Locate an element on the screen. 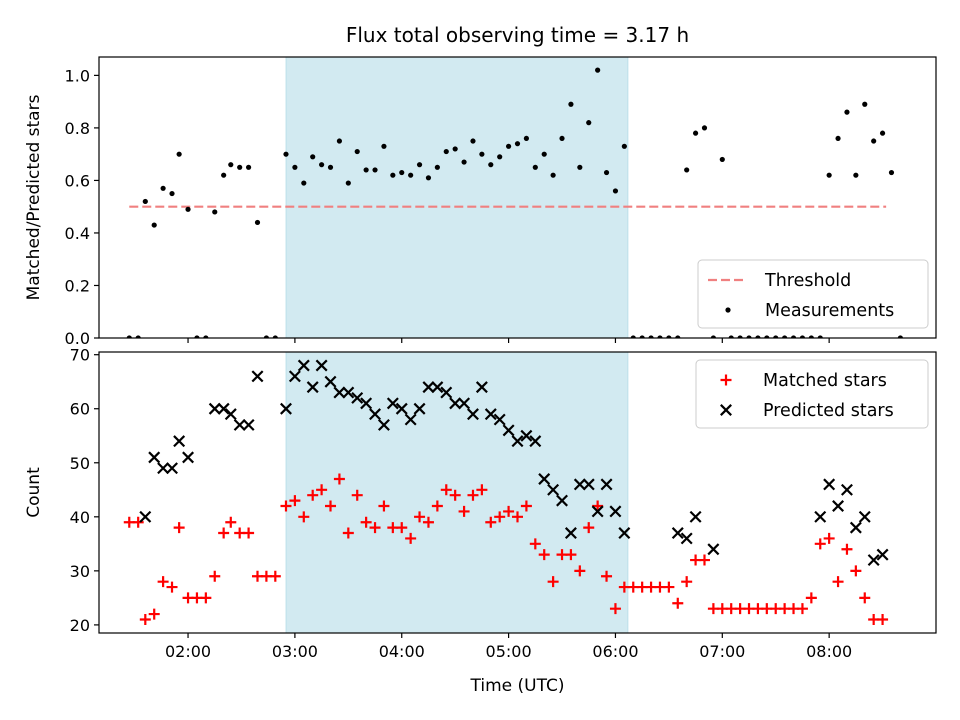 The image size is (960, 720). panel1-ytick-label: 0.0 is located at coordinates (77, 338).